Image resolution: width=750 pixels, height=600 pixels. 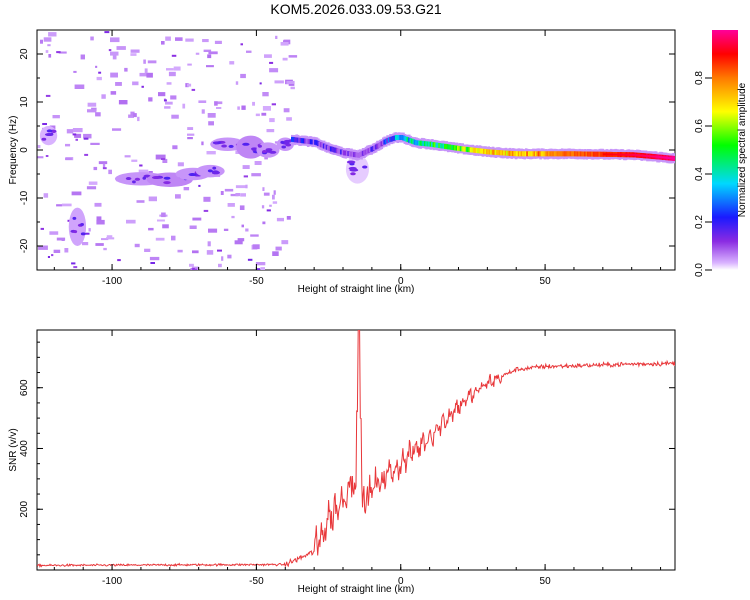 What do you see at coordinates (24, 387) in the screenshot?
I see `y-tick-label: 600` at bounding box center [24, 387].